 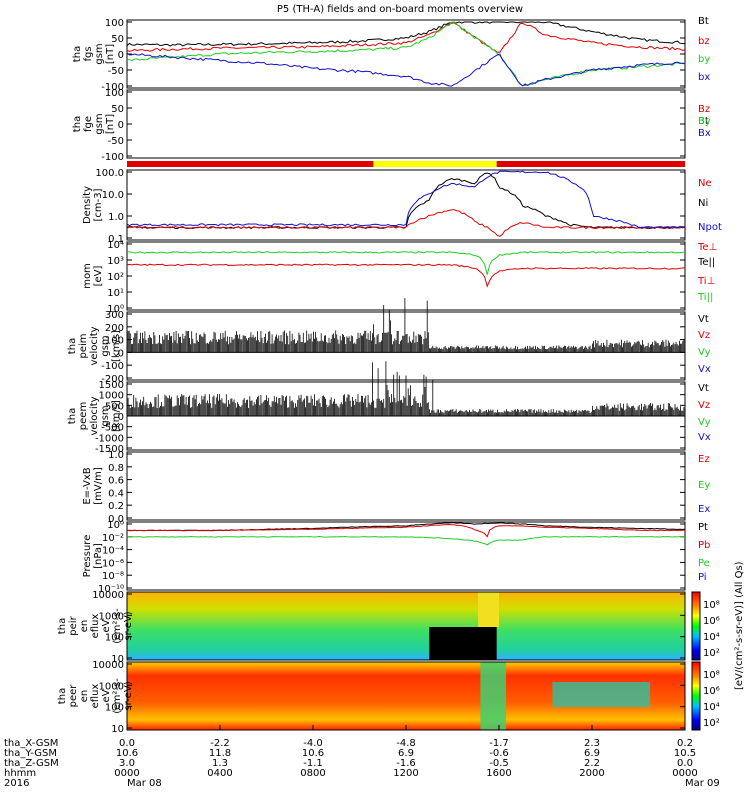 What do you see at coordinates (117, 696) in the screenshot?
I see `y-axis-label-line: (cm²-s-` at bounding box center [117, 696].